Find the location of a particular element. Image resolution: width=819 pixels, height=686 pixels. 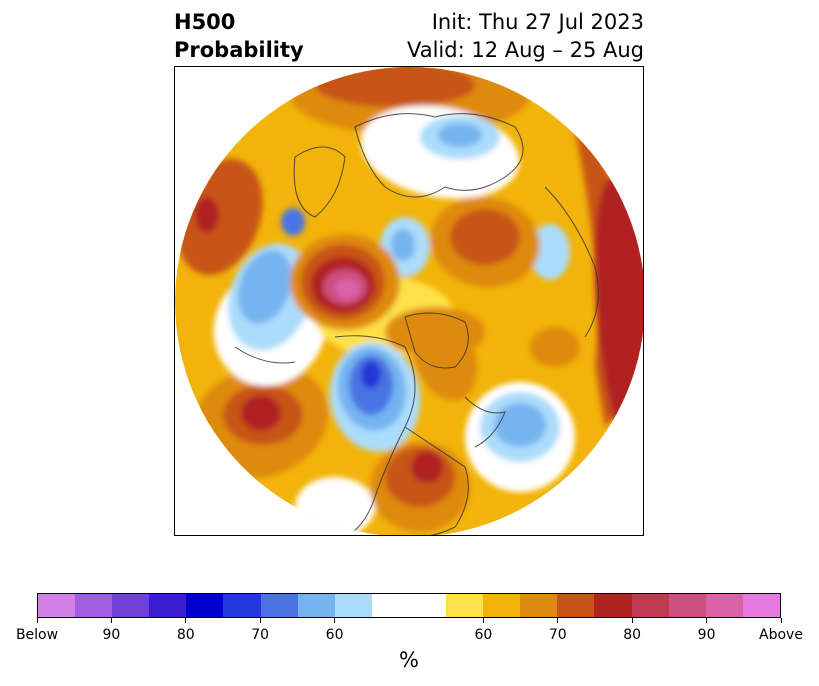

cold-atlantic-mid is located at coordinates (520, 425).